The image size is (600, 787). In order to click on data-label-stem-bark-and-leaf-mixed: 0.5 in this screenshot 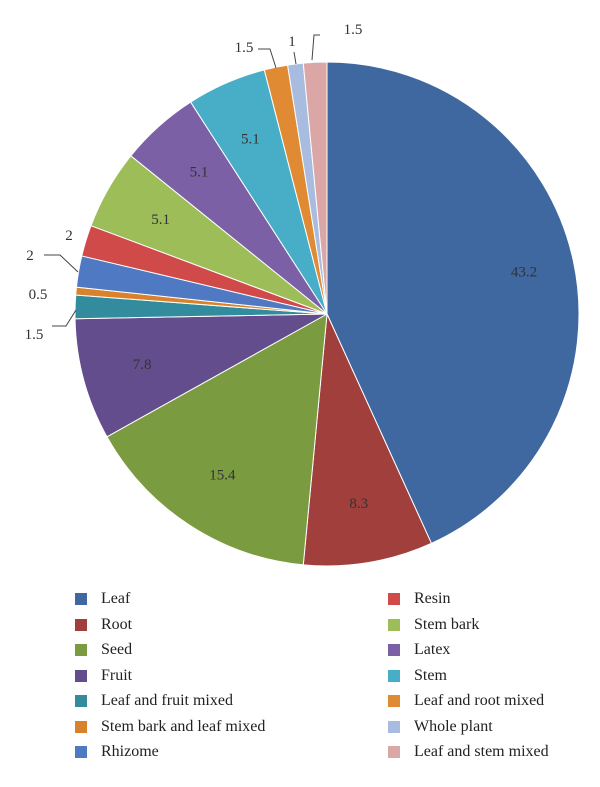, I will do `click(38, 295)`.